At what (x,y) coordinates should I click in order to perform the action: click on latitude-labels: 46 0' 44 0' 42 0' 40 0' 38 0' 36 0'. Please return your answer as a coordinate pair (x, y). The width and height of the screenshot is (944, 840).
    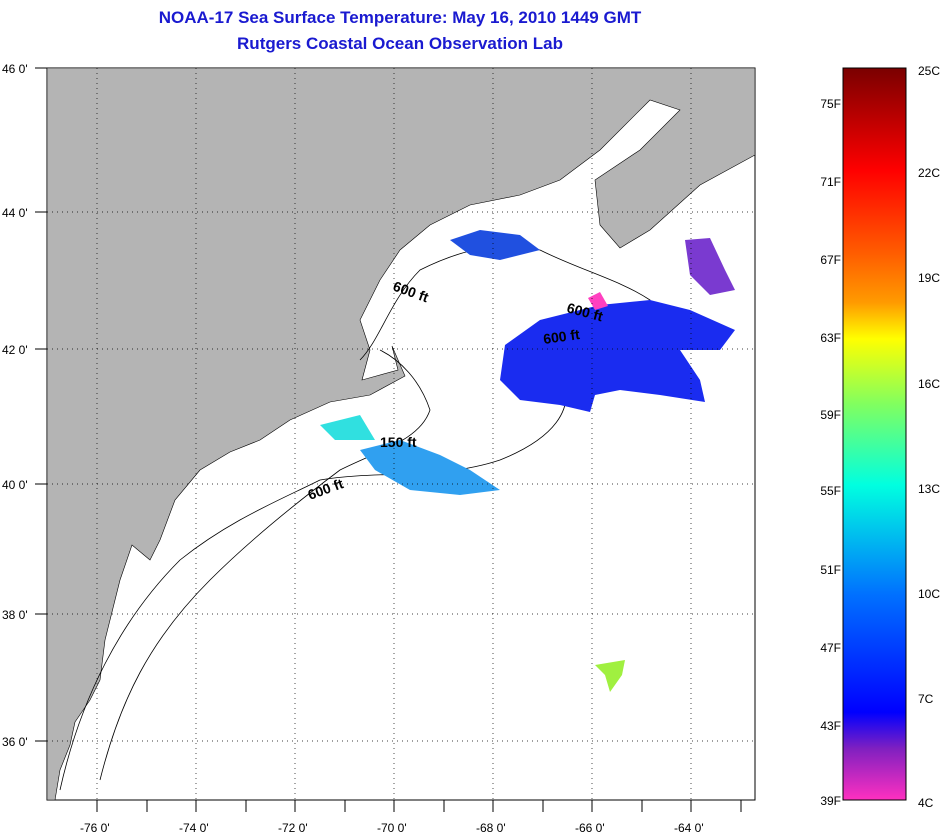
    Looking at the image, I should click on (15, 405).